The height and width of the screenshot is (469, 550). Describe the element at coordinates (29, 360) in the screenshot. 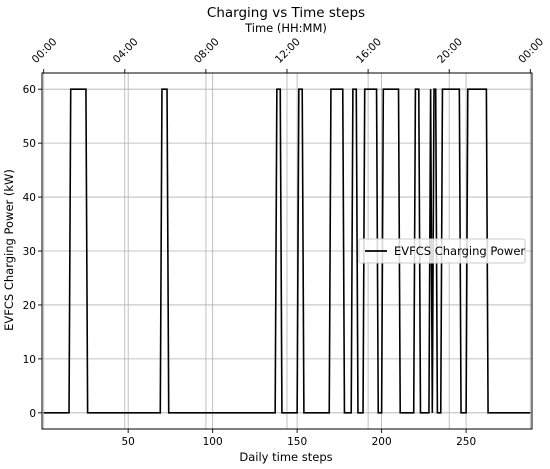

I see `y-tick-label: 10` at that location.